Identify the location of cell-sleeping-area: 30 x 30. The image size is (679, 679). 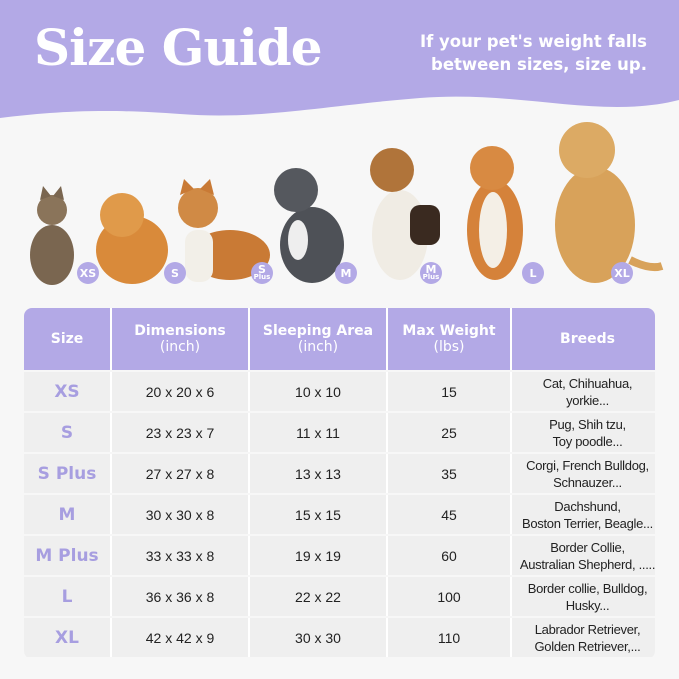
(318, 637).